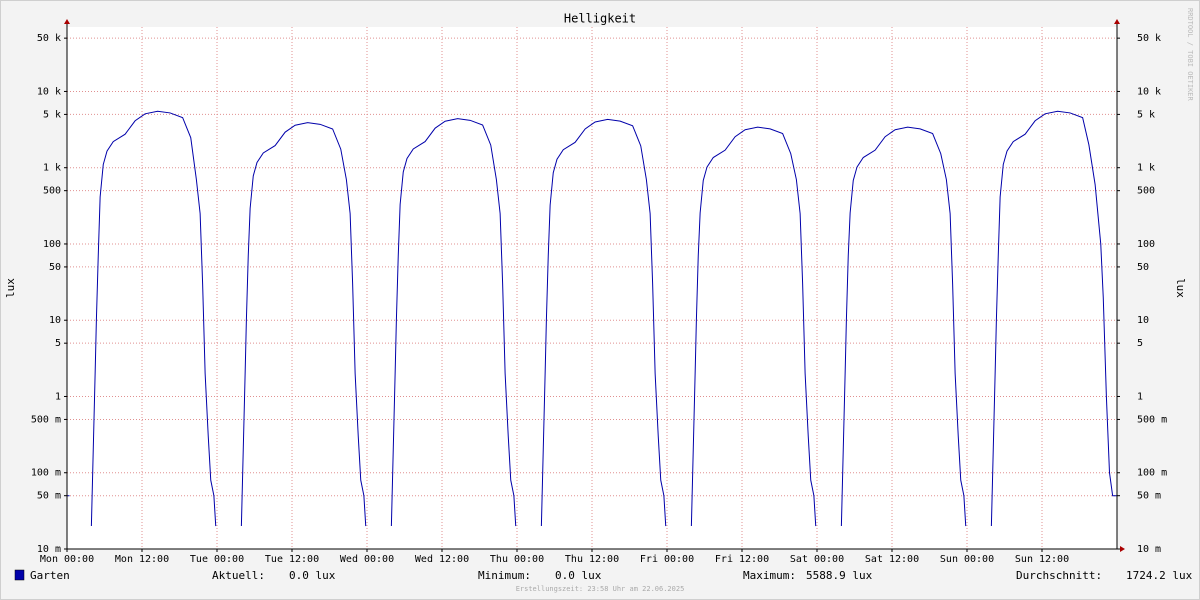 Image resolution: width=1200 pixels, height=600 pixels. Describe the element at coordinates (1143, 320) in the screenshot. I see `y2-tick-label: 10` at that location.